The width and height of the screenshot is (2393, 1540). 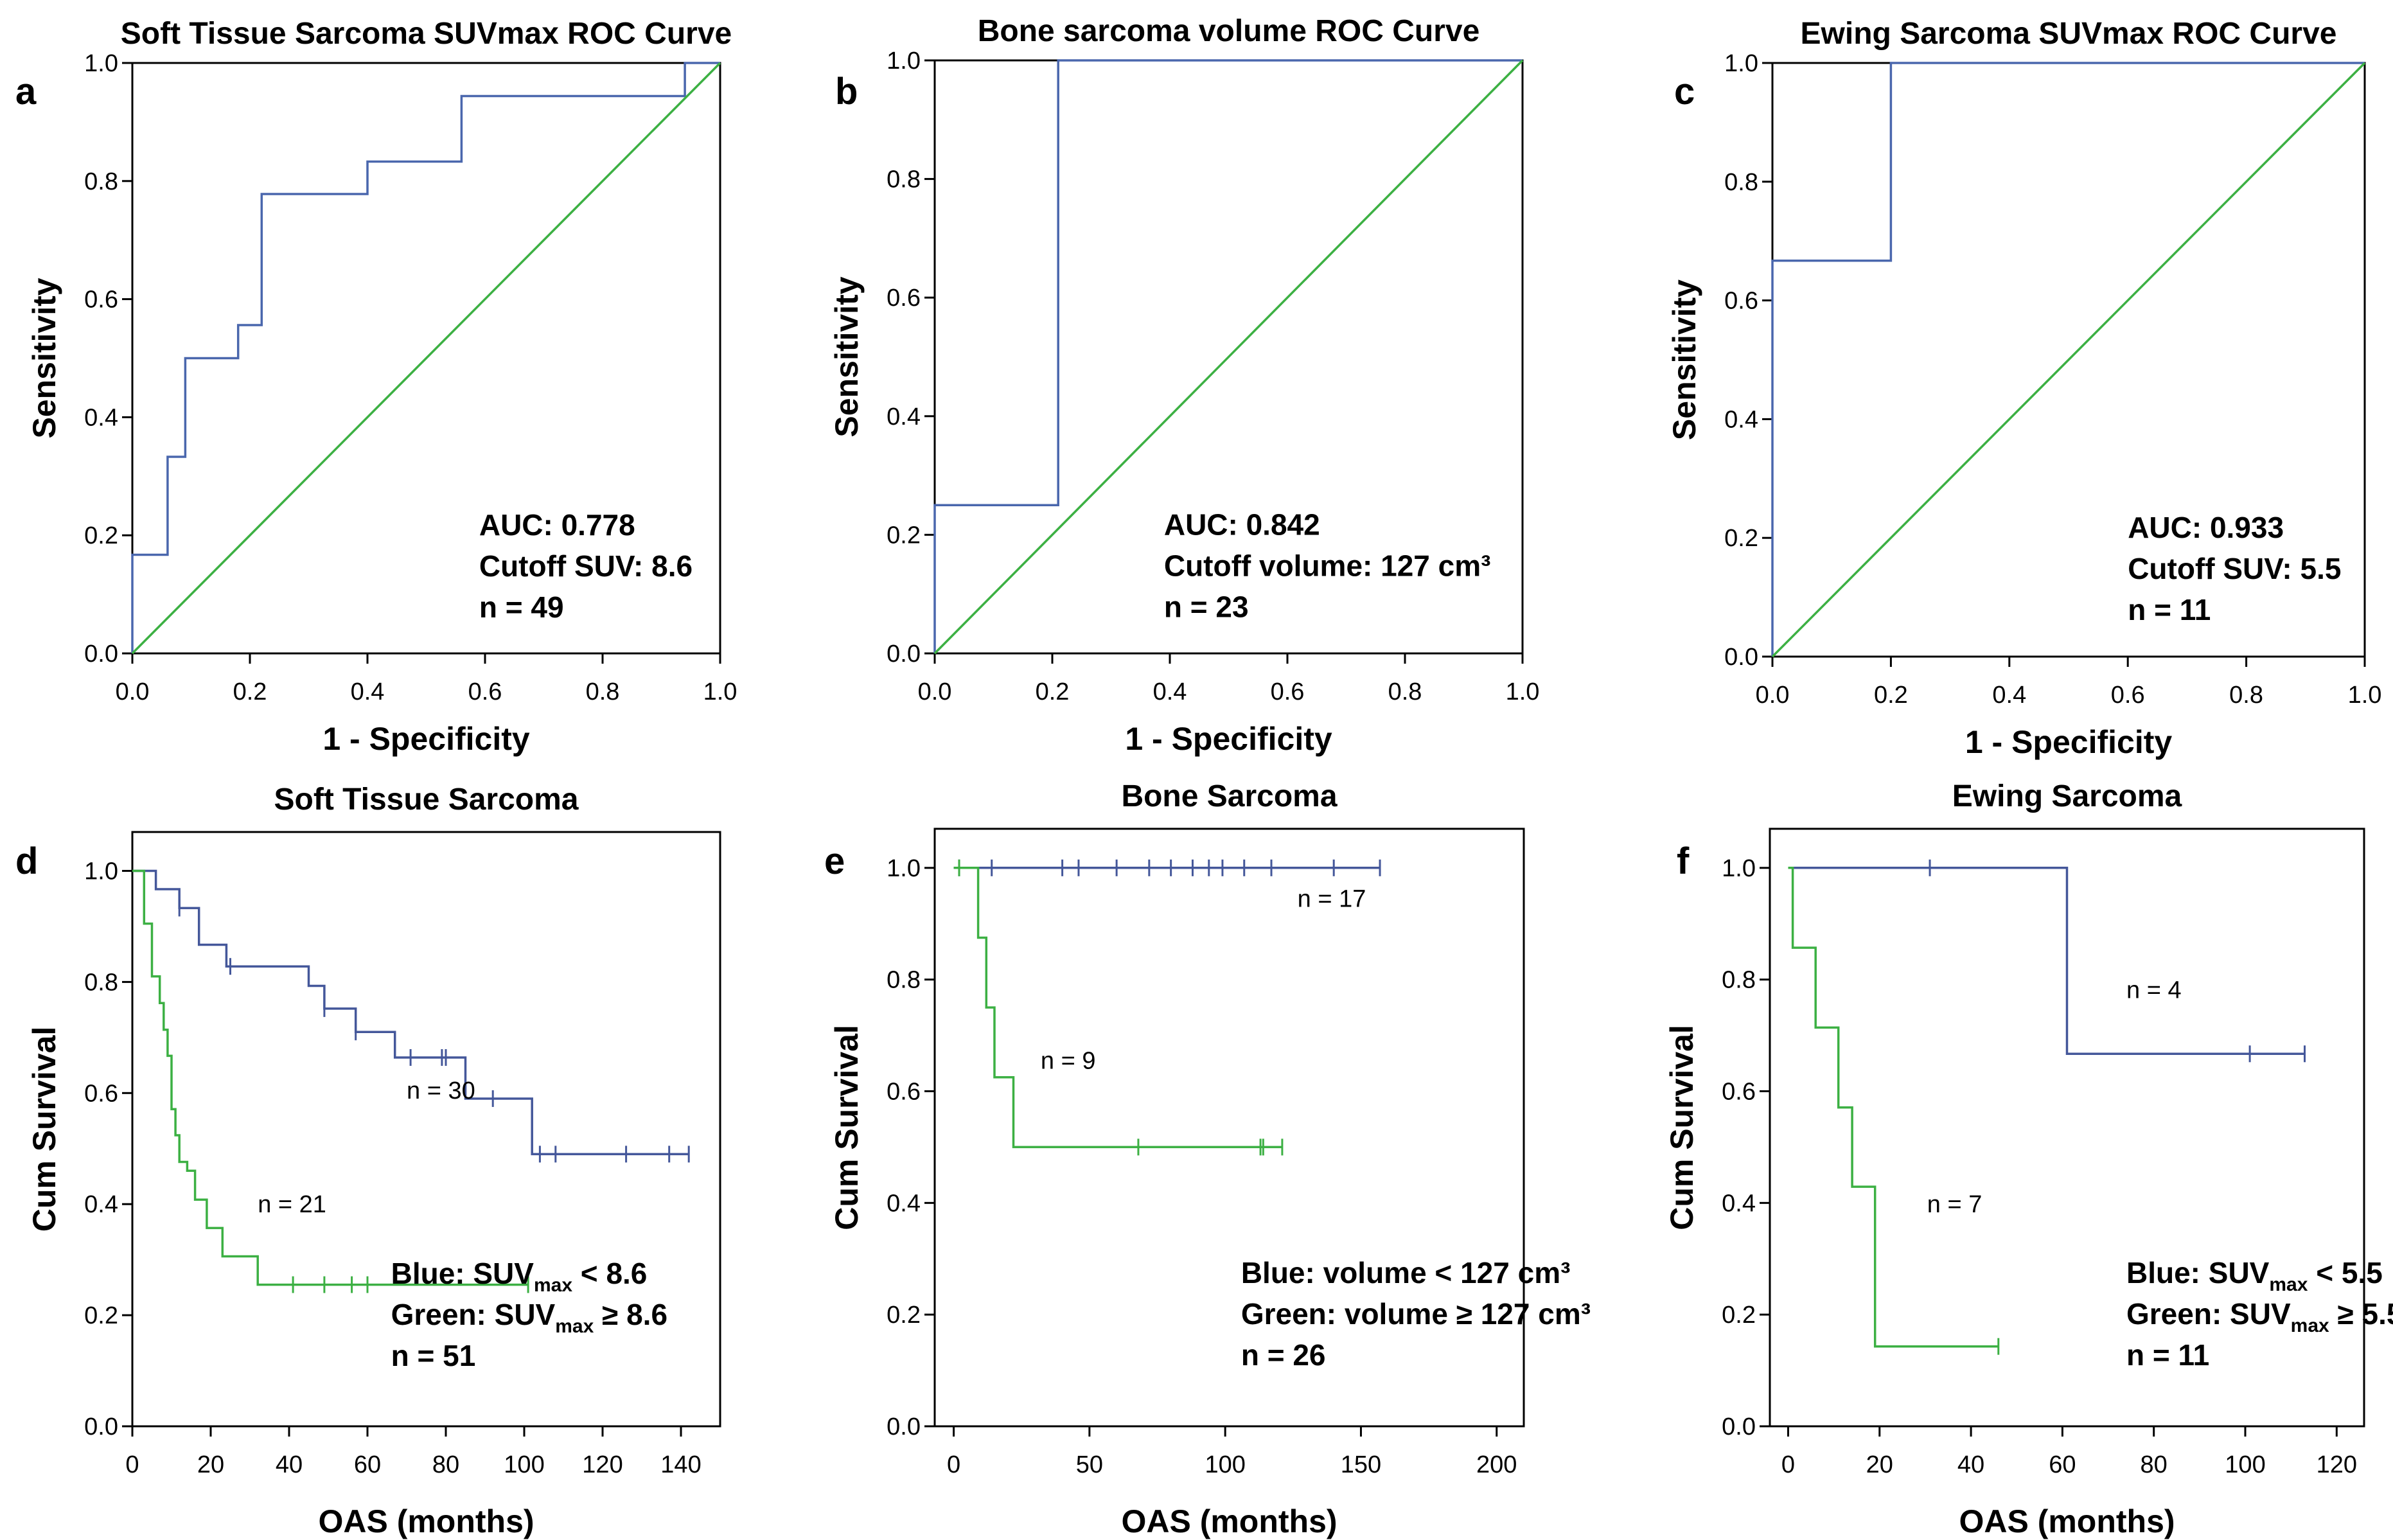 I want to click on annotation-line: Green: SUVmax ≥ 5.5, so click(x=2259, y=1316).